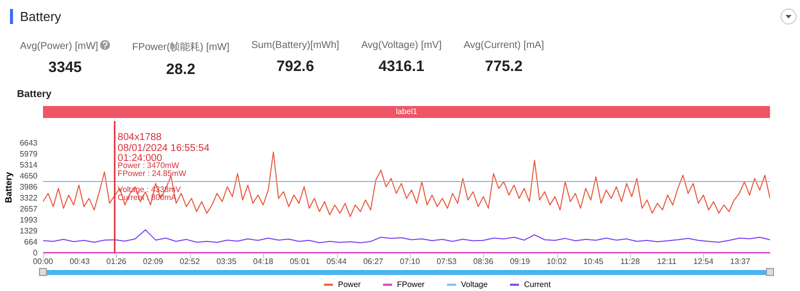  What do you see at coordinates (538, 284) in the screenshot?
I see `legend-label: Current` at bounding box center [538, 284].